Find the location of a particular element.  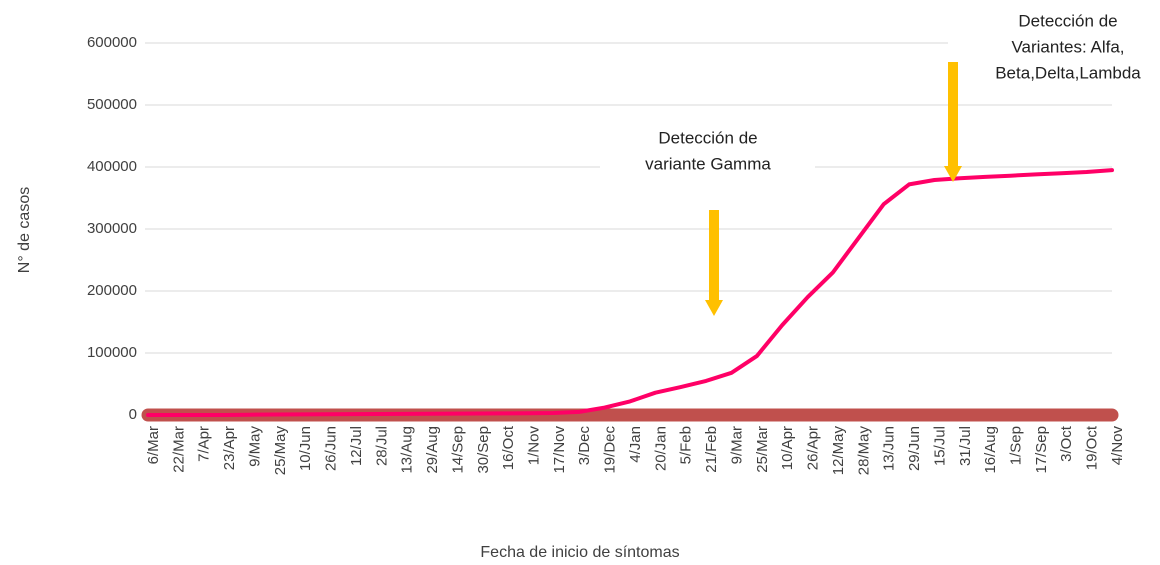

x-tick-label: 21/Feb is located at coordinates (711, 449).